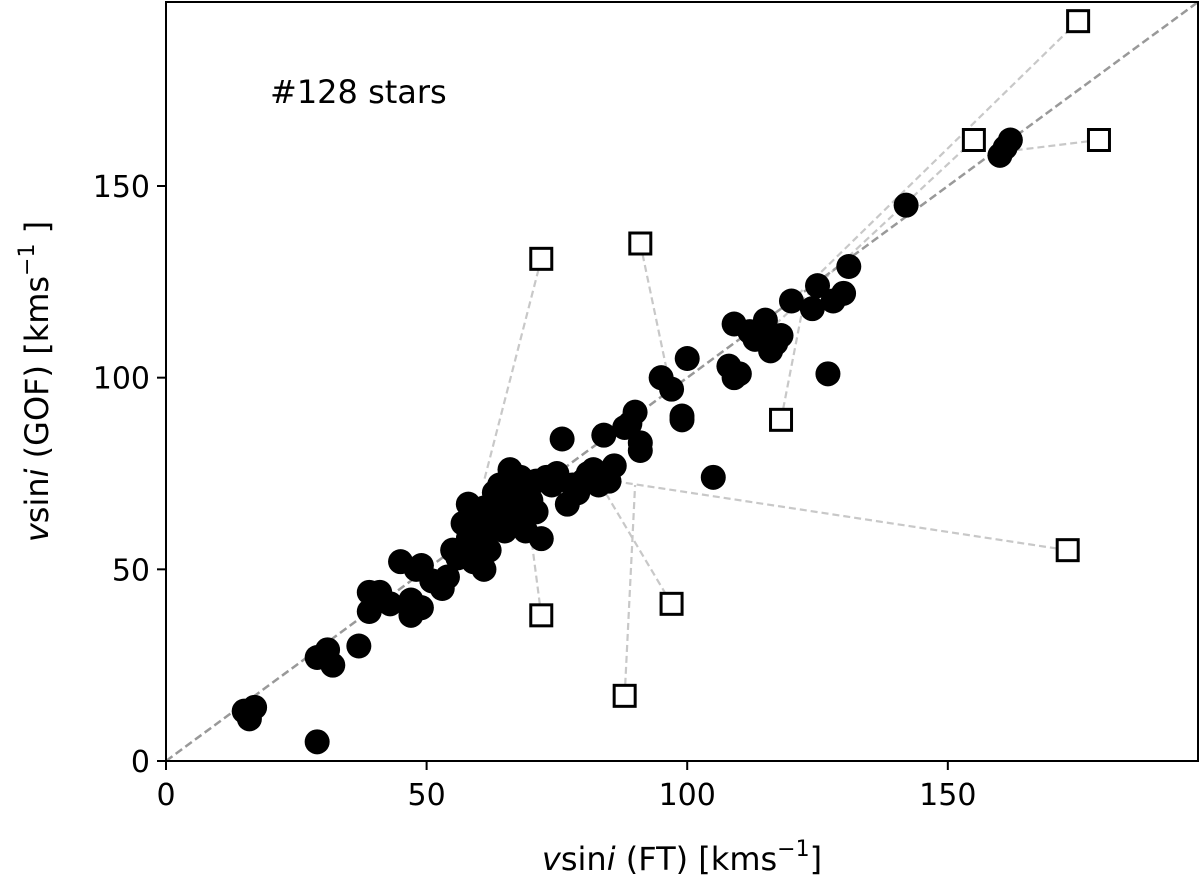  I want to click on y-axis-label: vsini (GOF) [kms−1 ], so click(35, 381).